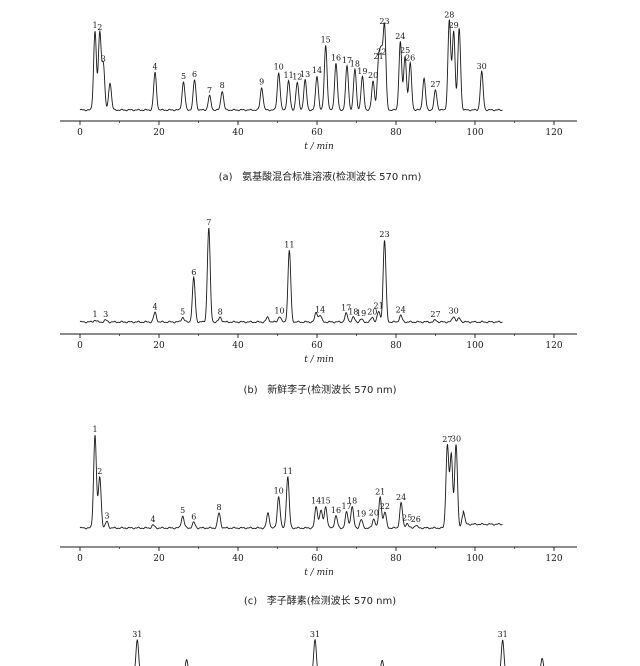  I want to click on caption-b: (b) 新鲜李子(检测波长 570 nm), so click(320, 388).